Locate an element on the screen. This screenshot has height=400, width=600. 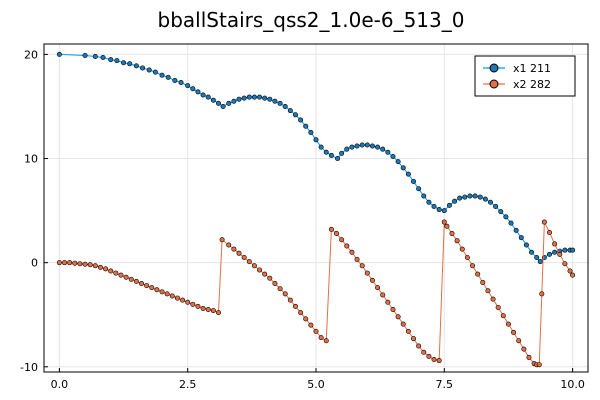
y-tick-label: 20 is located at coordinates (31, 54).